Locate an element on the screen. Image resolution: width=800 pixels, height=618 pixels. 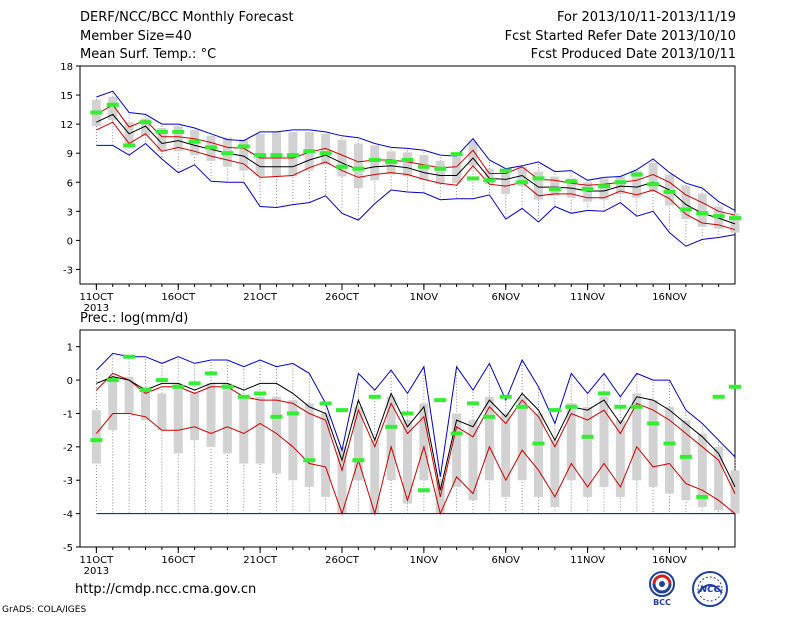
chart-title: DERF/NCC/BCC Monthly Forecast is located at coordinates (187, 17).